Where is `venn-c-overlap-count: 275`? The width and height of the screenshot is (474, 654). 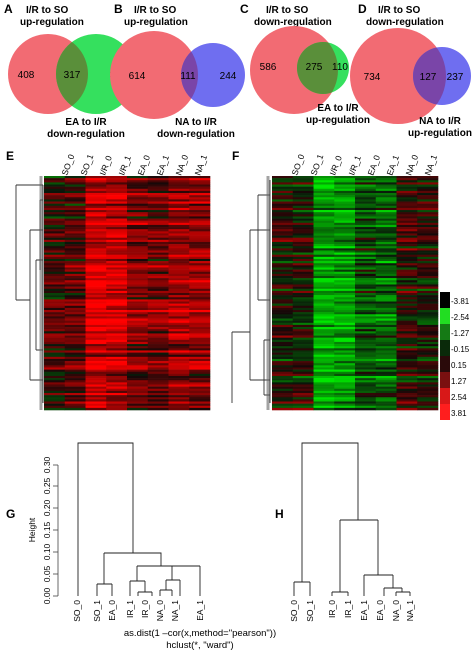 venn-c-overlap-count: 275 is located at coordinates (314, 67).